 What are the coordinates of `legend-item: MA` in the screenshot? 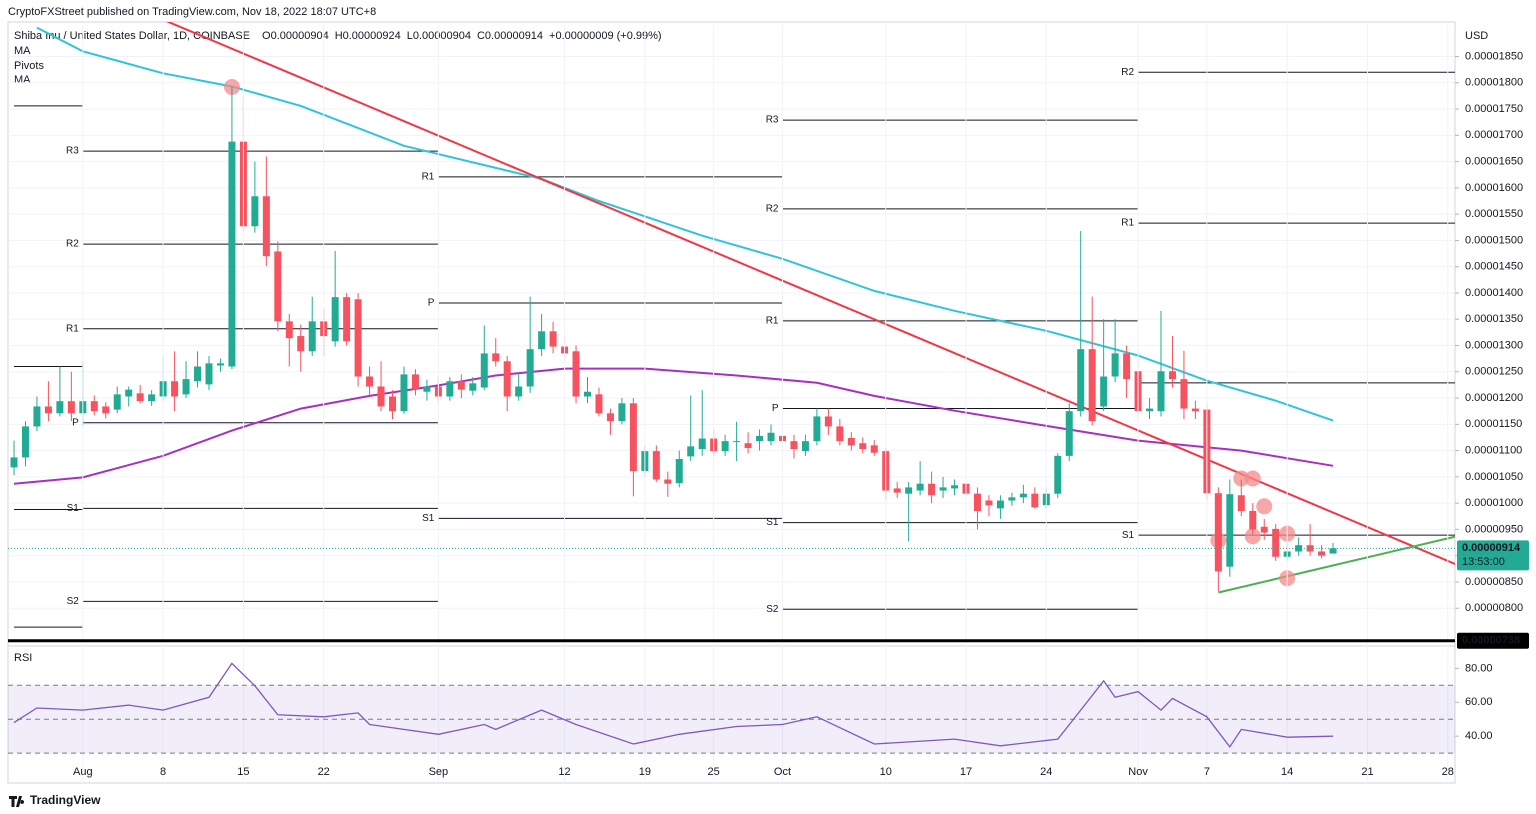 It's located at (22, 80).